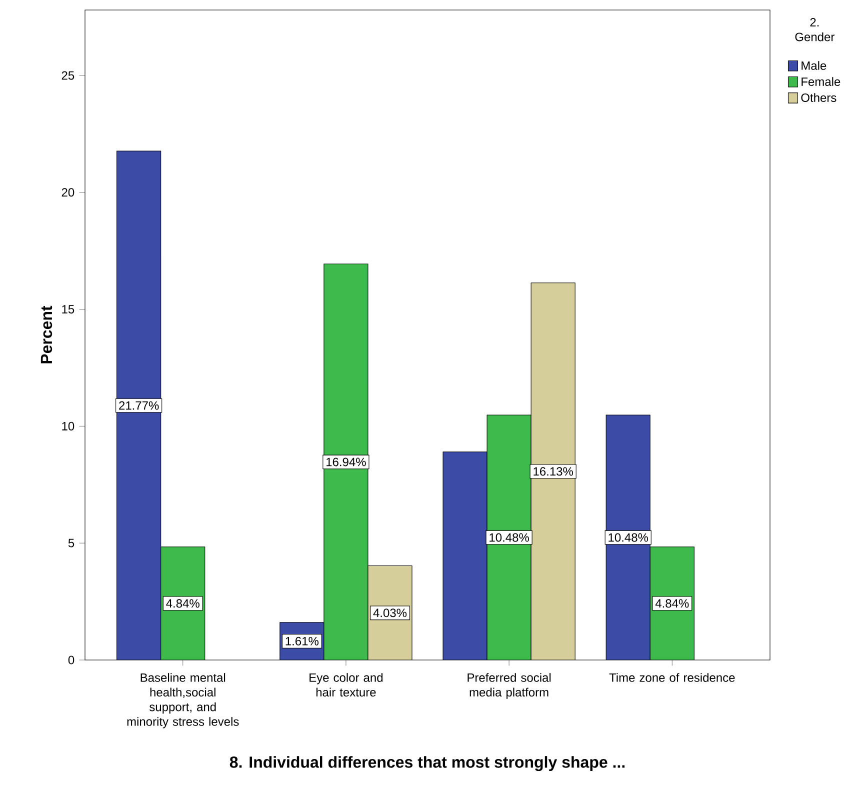  I want to click on x-tick-label: Time zone of residence, so click(672, 677).